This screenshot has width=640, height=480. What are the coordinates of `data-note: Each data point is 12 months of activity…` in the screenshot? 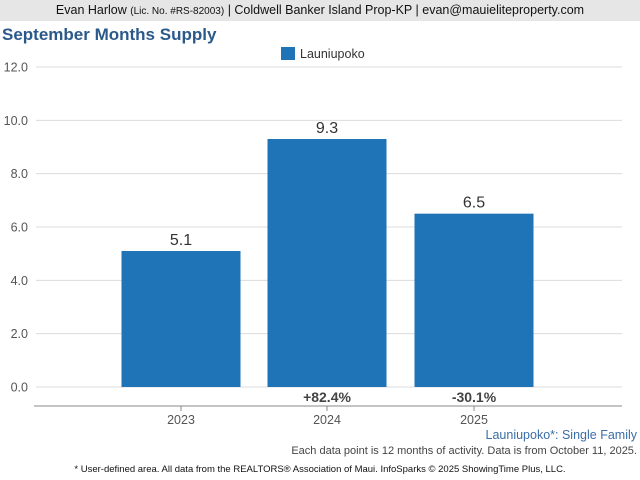 It's located at (464, 451).